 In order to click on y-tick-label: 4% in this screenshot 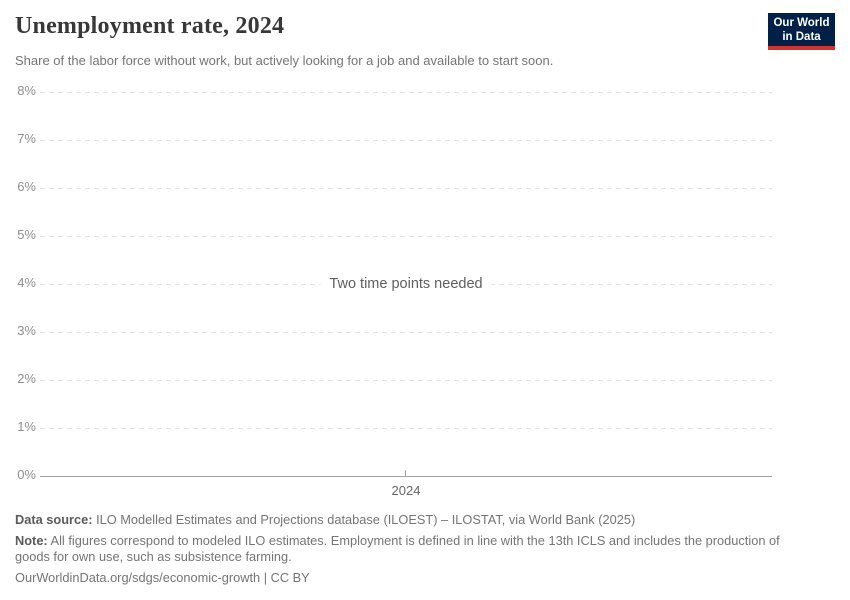, I will do `click(26, 282)`.